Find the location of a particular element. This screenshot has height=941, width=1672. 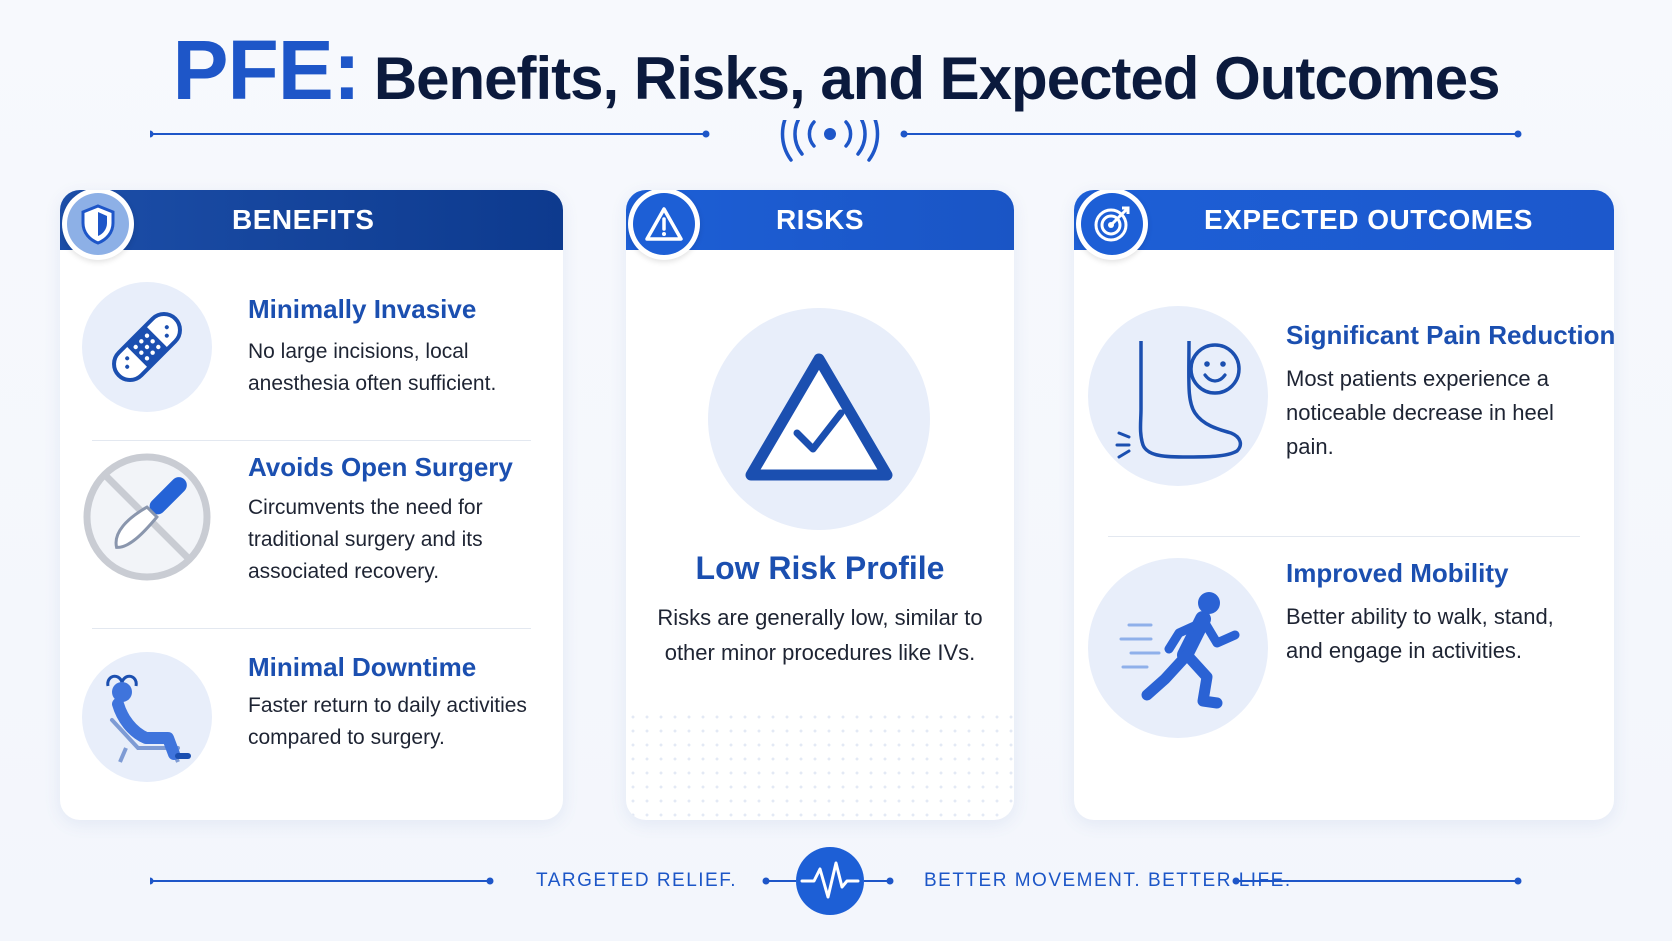

benefits-title: BENEFITS is located at coordinates (303, 219).